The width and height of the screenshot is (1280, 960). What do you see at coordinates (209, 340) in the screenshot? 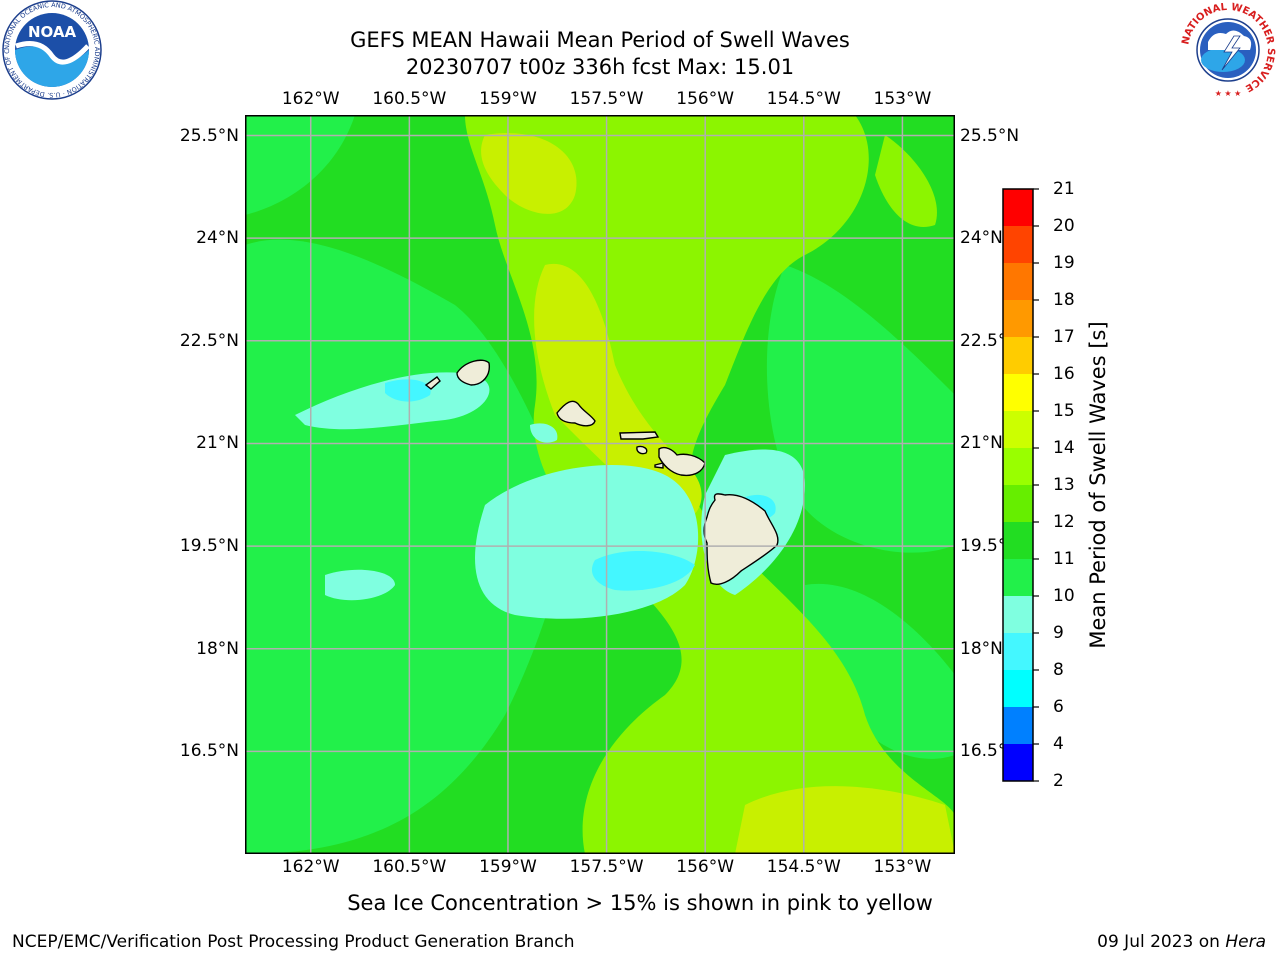
I see `lat-label-left: 22.5°N` at bounding box center [209, 340].